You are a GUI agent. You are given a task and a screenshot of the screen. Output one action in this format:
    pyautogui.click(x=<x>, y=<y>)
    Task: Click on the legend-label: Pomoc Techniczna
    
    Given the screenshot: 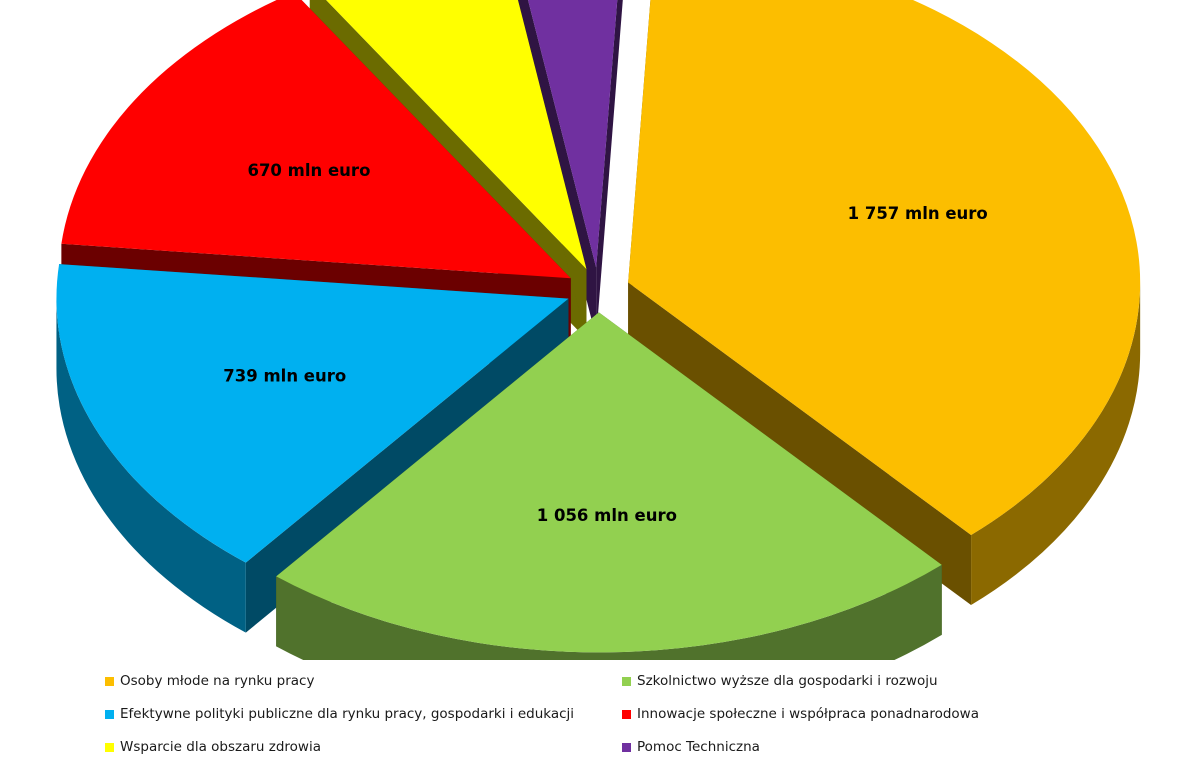 What is the action you would take?
    pyautogui.click(x=698, y=747)
    